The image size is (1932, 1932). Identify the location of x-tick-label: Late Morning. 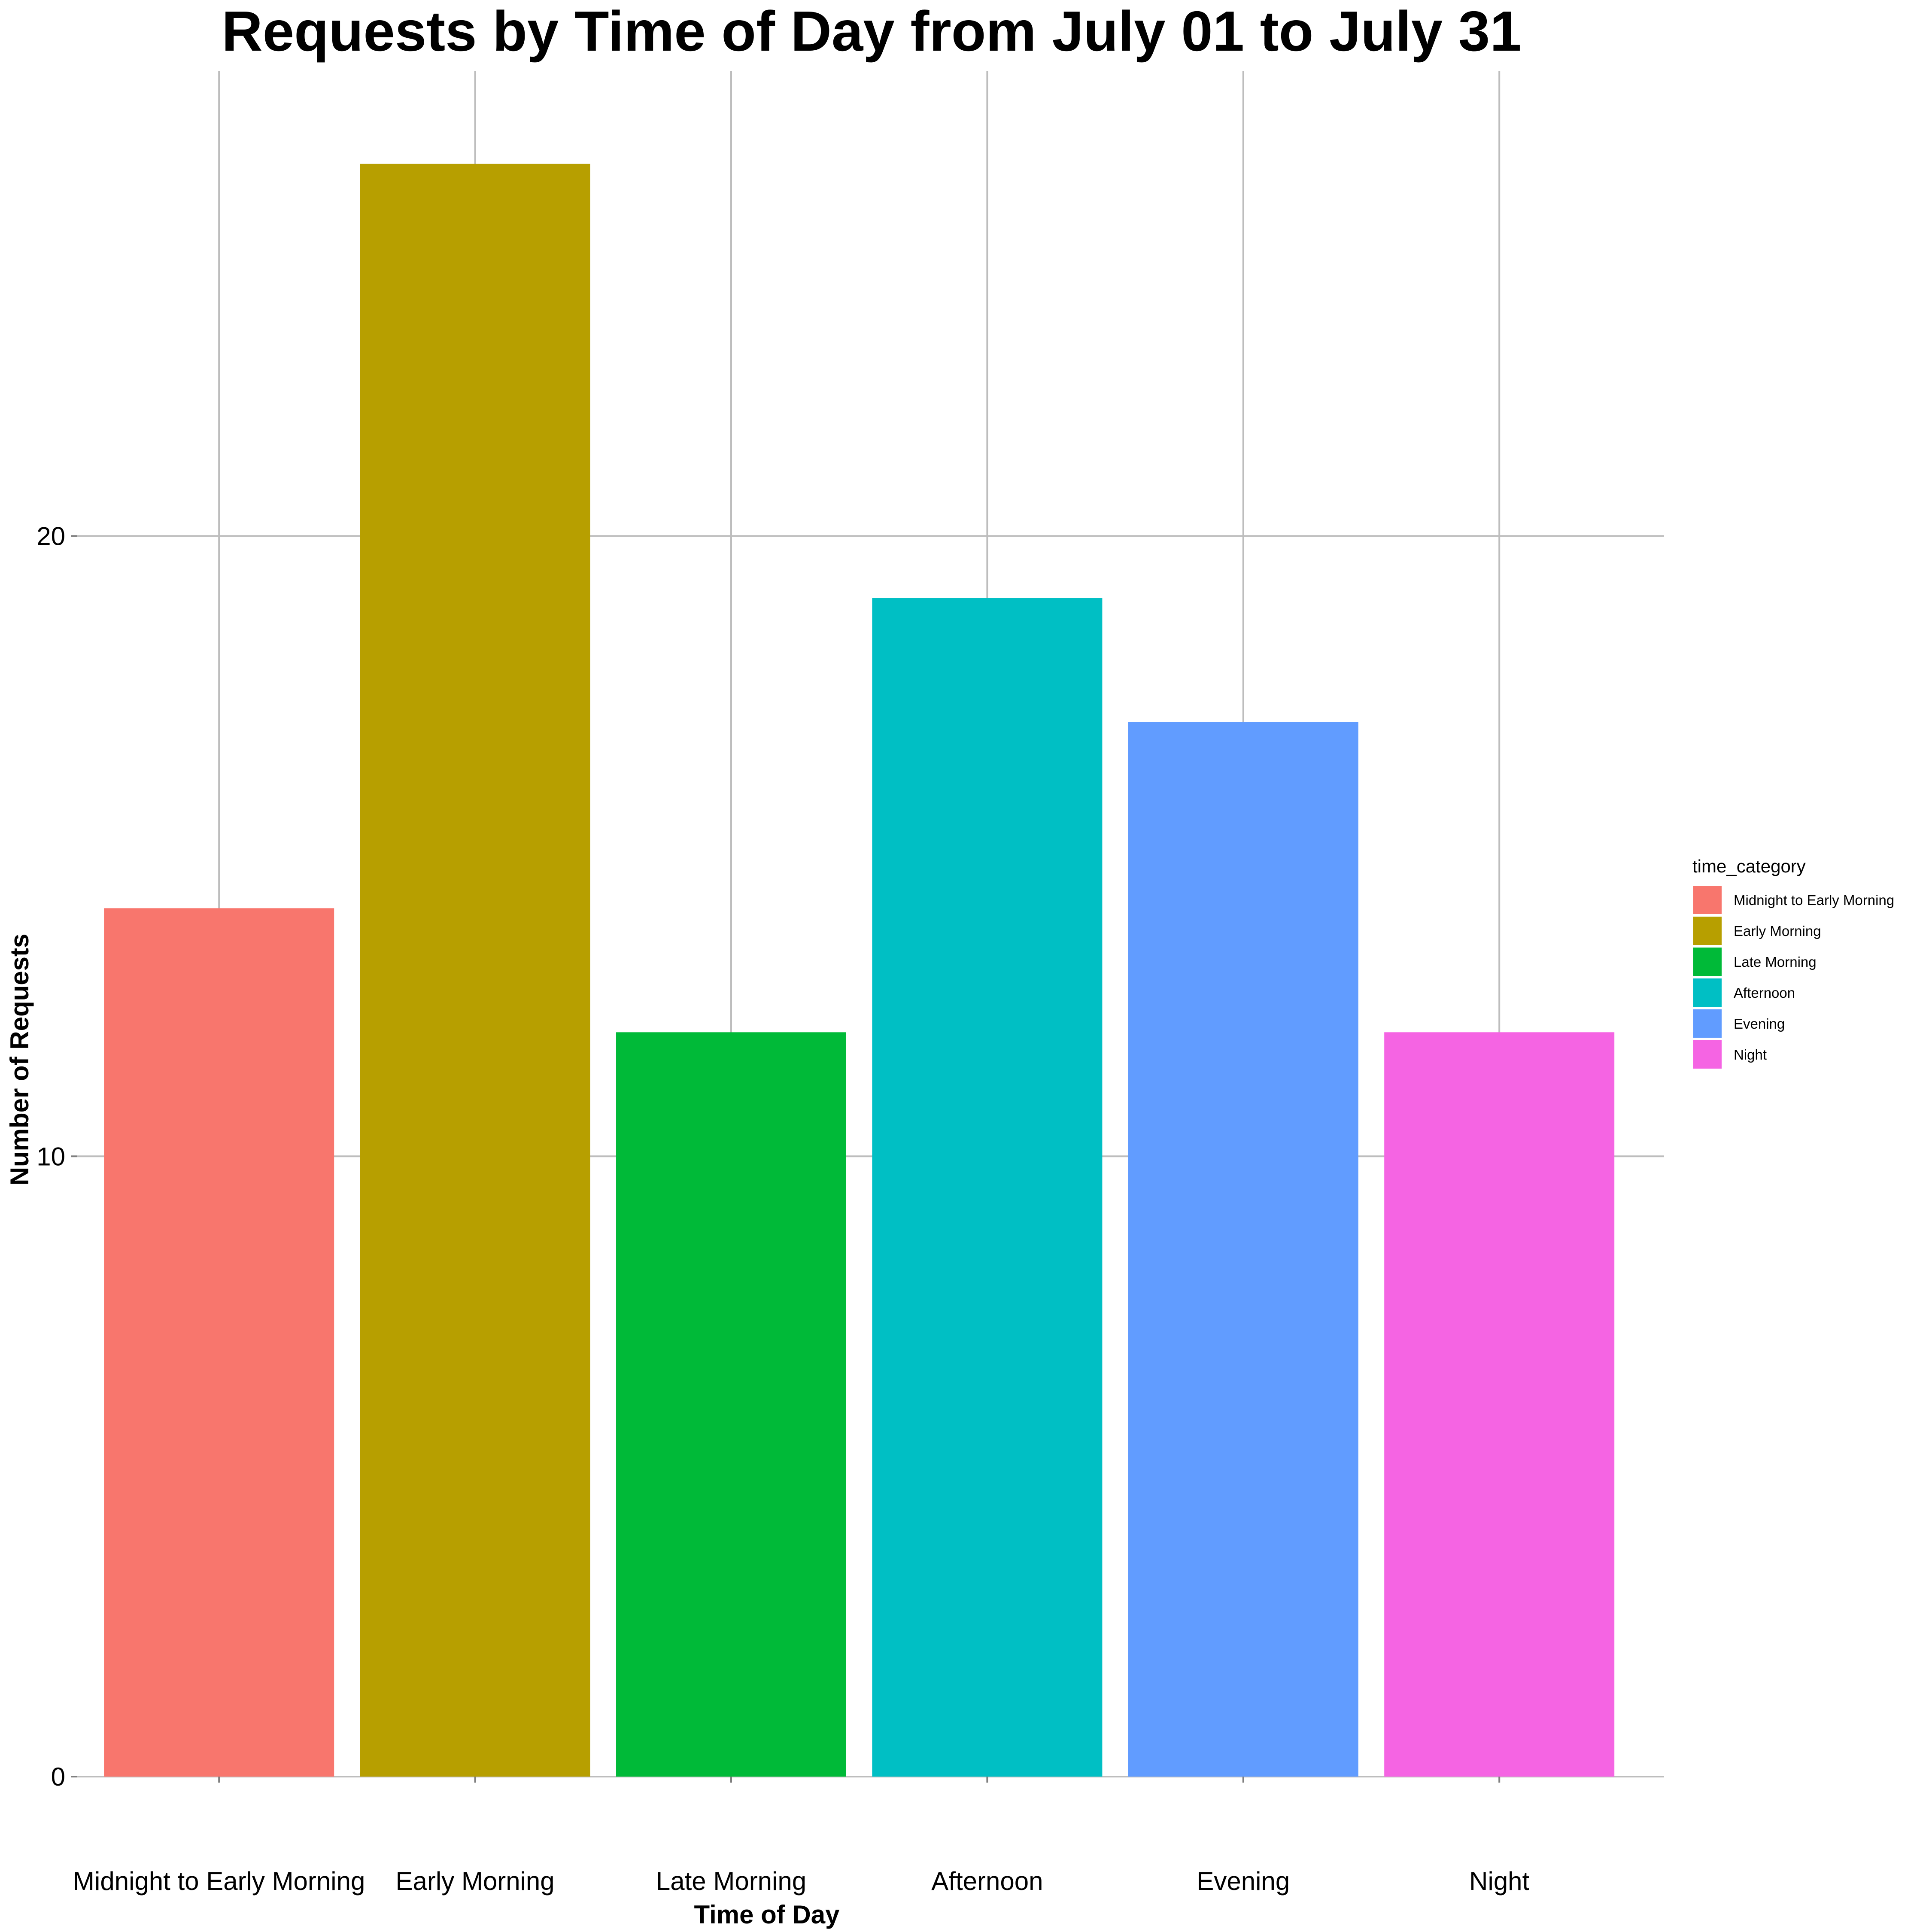
(731, 1881).